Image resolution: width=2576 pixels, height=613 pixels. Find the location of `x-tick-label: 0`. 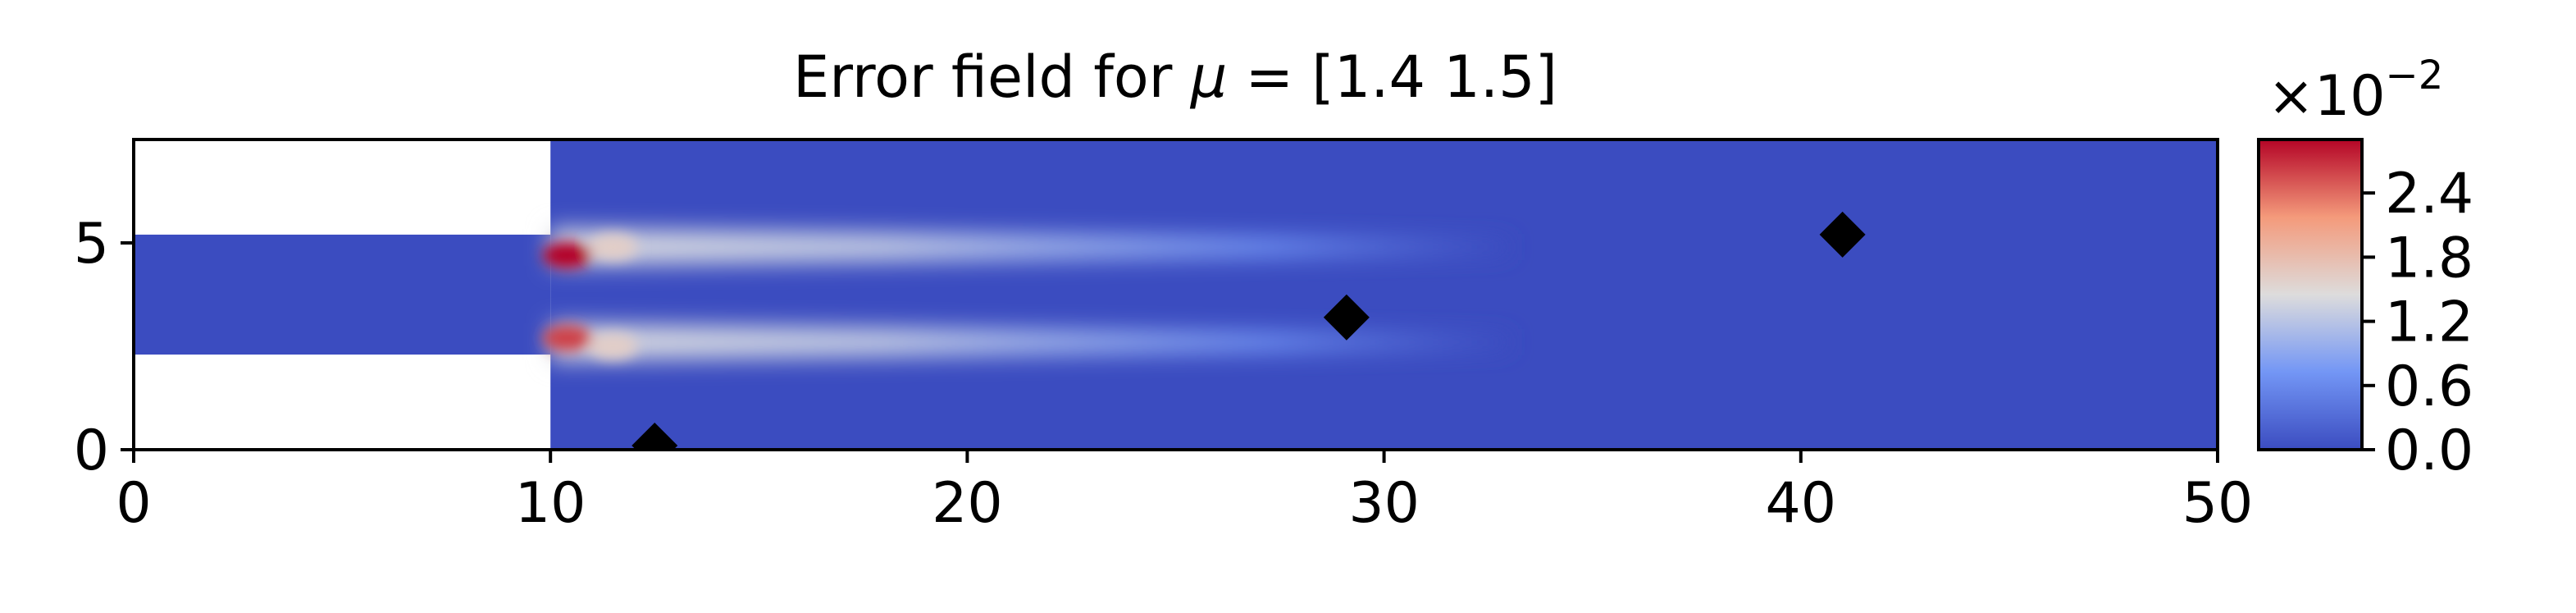

x-tick-label: 0 is located at coordinates (133, 504).